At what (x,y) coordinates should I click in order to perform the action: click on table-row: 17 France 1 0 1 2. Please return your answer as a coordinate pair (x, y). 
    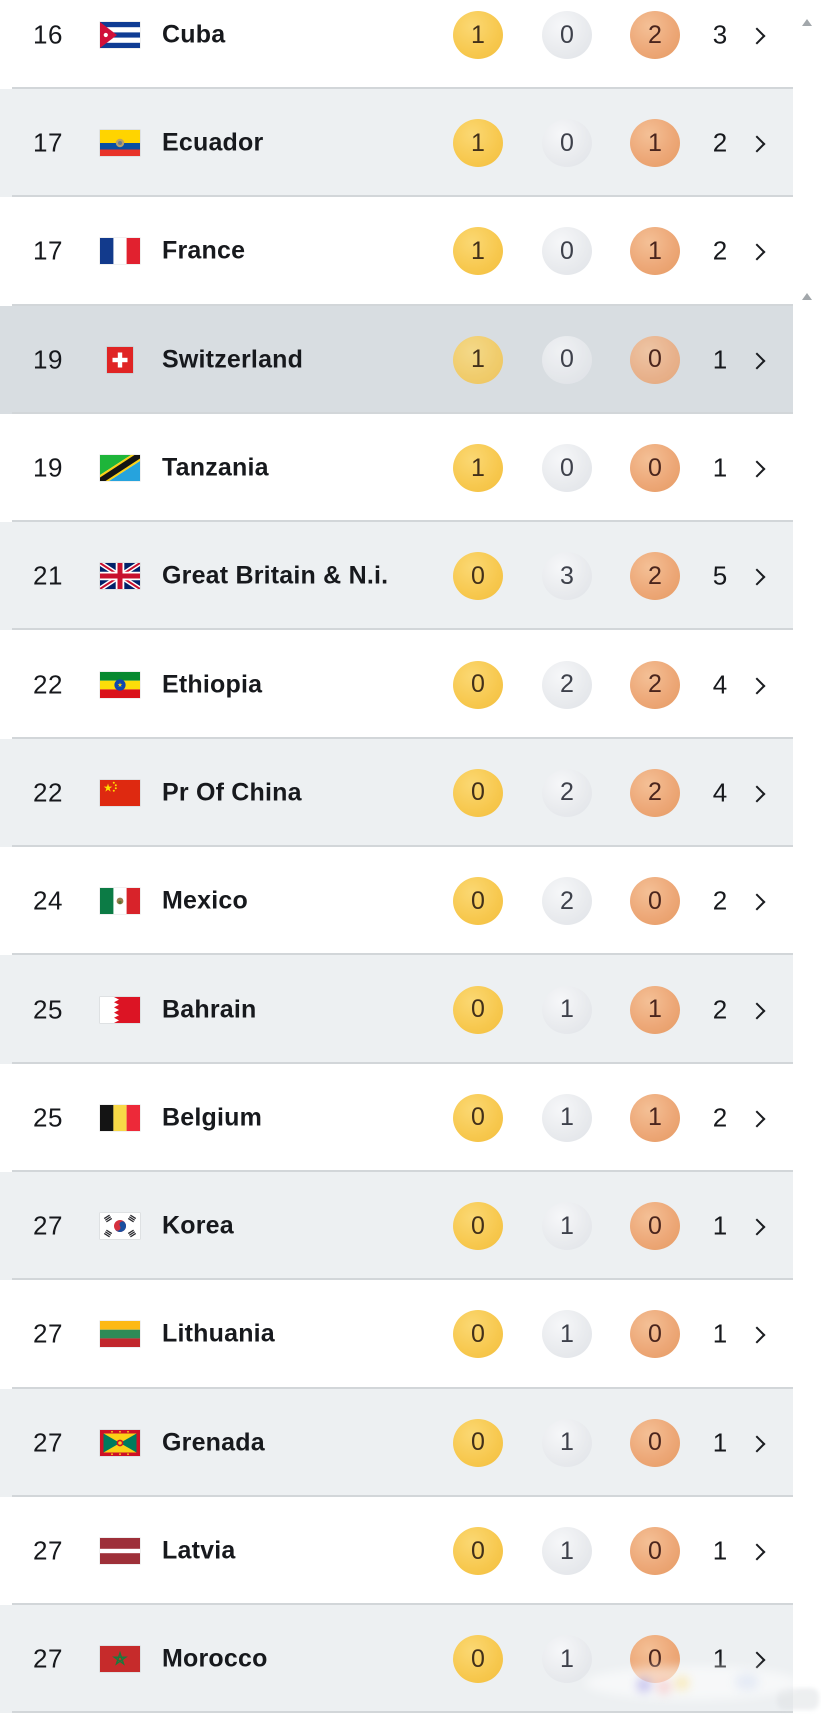
    Looking at the image, I should click on (396, 251).